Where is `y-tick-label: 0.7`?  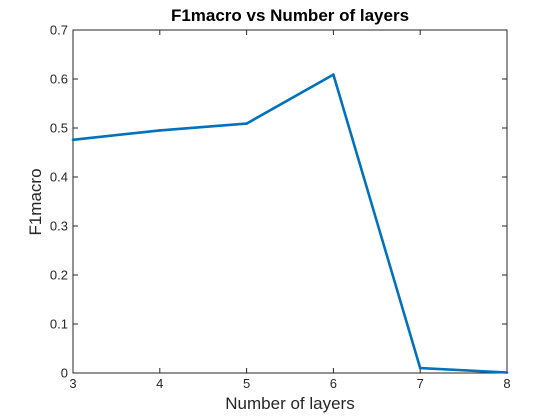
y-tick-label: 0.7 is located at coordinates (59, 30).